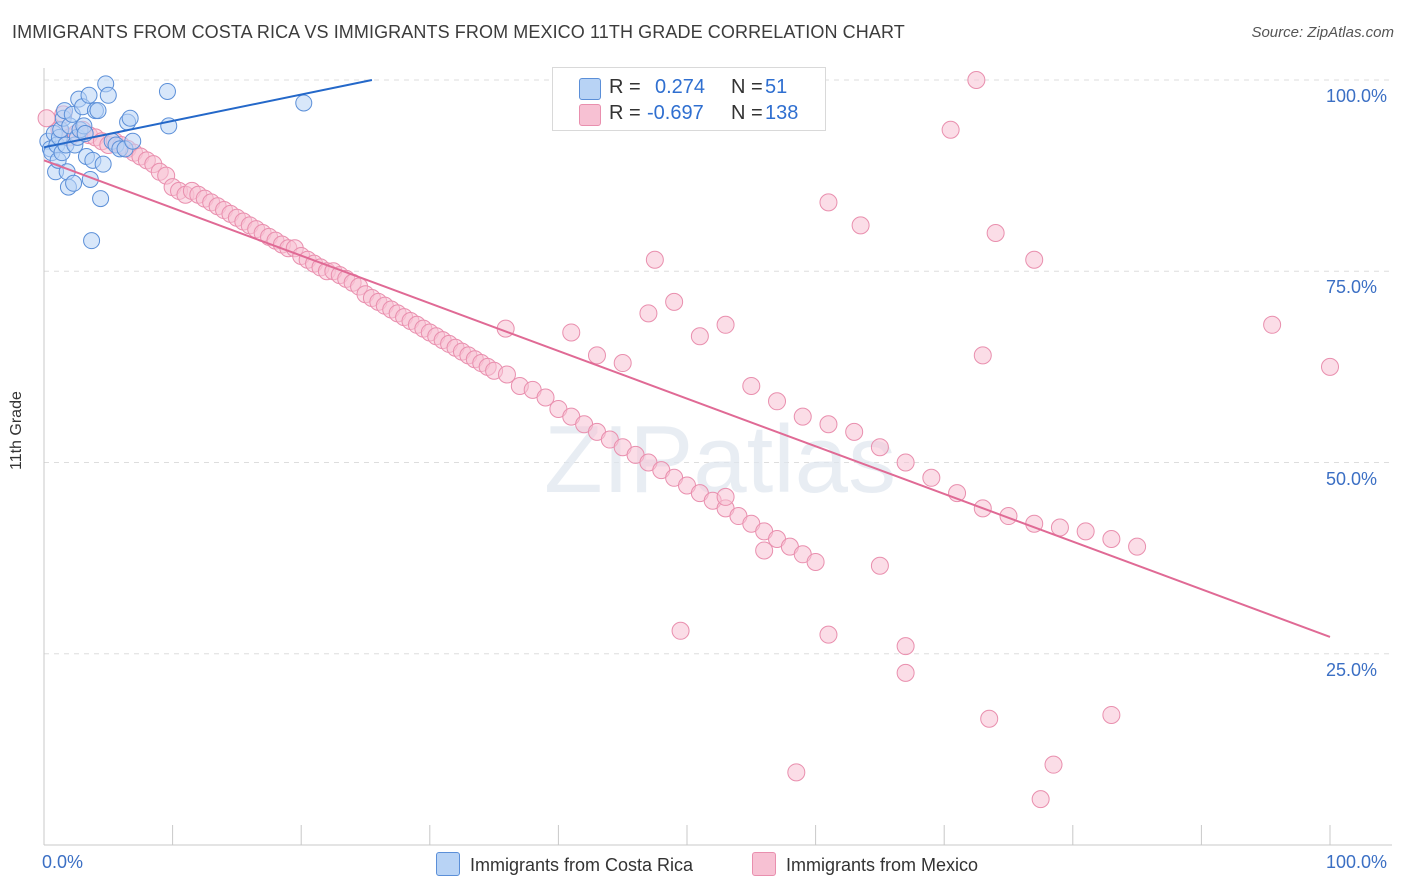 The image size is (1406, 892). I want to click on bottom-legend-swatch-pink, so click(764, 864).